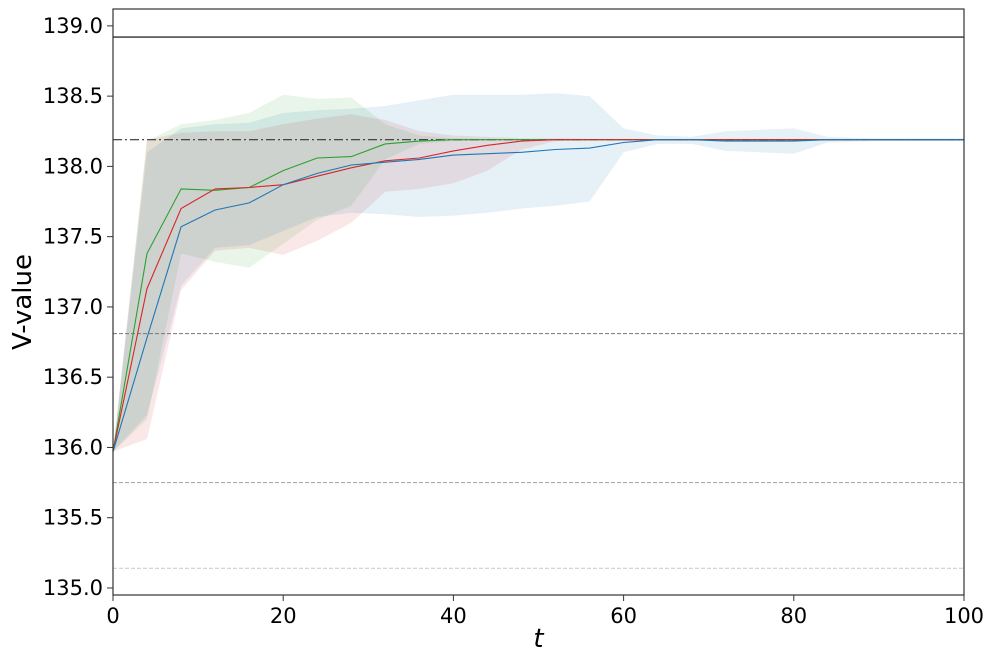  What do you see at coordinates (73, 588) in the screenshot?
I see `y-tick-label: 135.0` at bounding box center [73, 588].